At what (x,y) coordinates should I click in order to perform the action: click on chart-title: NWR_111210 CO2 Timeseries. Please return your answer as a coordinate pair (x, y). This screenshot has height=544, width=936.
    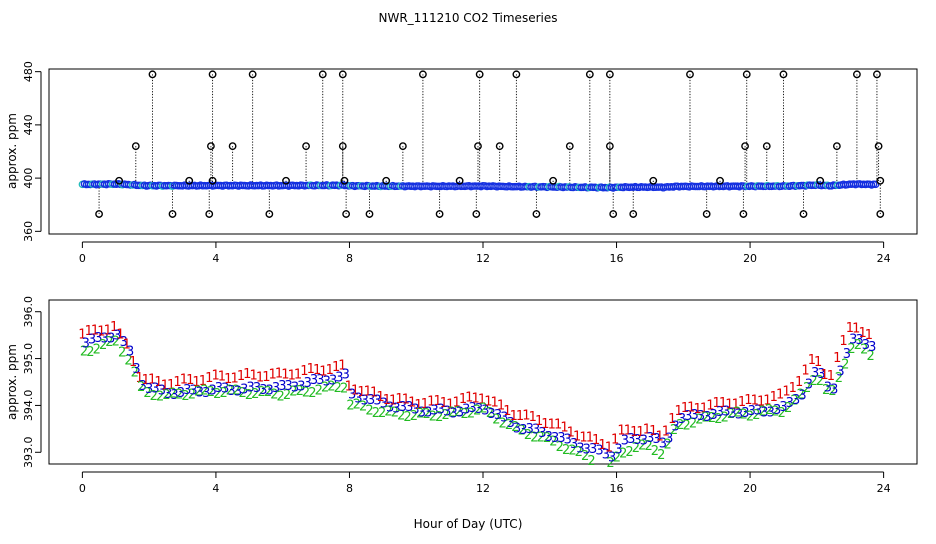
    Looking at the image, I should click on (468, 18).